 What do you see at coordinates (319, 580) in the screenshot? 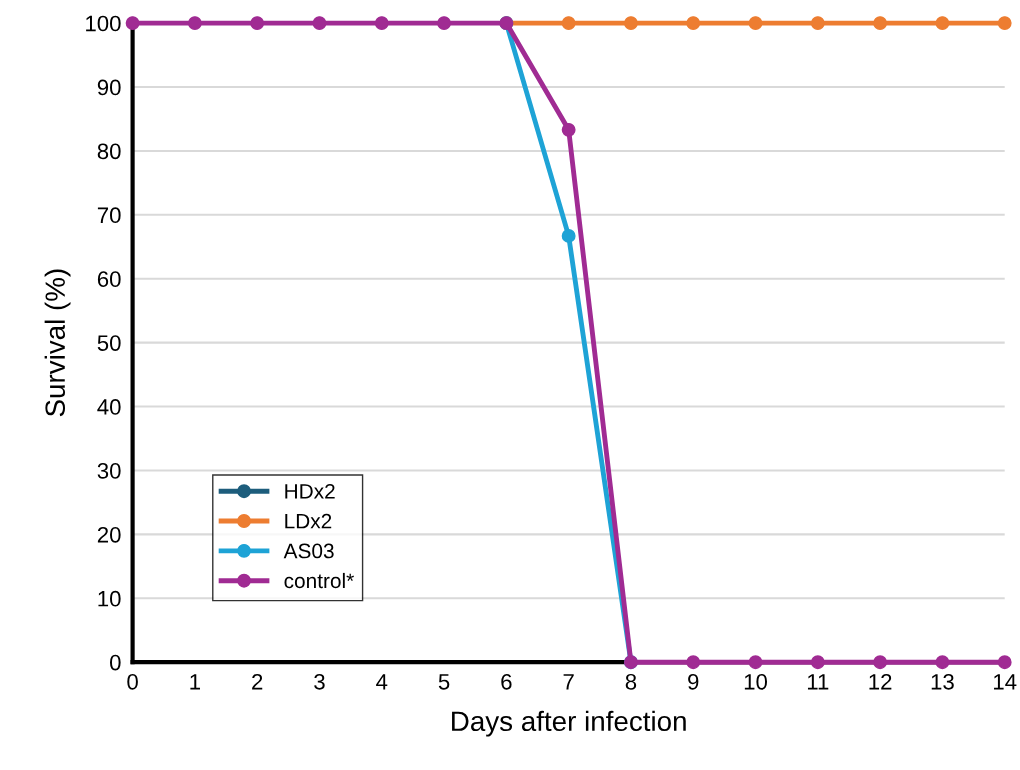
I see `legend-label: control*` at bounding box center [319, 580].